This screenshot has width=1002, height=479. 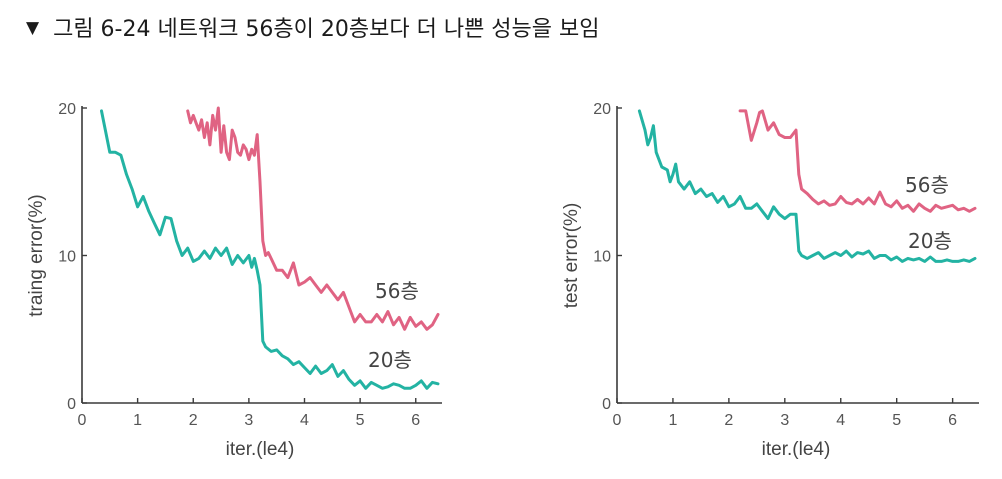 I want to click on test-x-tick-label: 2, so click(x=728, y=420).